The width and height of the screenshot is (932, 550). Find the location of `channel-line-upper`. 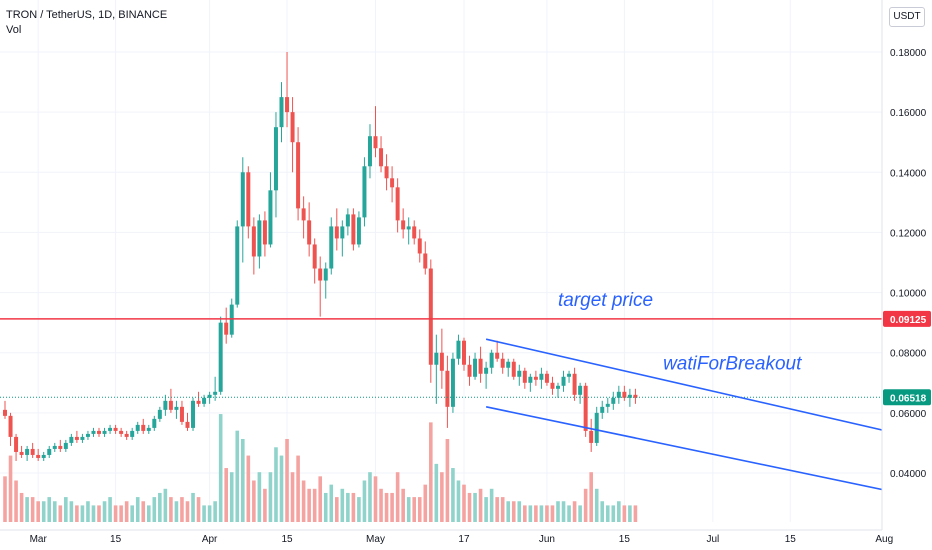

channel-line-upper is located at coordinates (708, 403).